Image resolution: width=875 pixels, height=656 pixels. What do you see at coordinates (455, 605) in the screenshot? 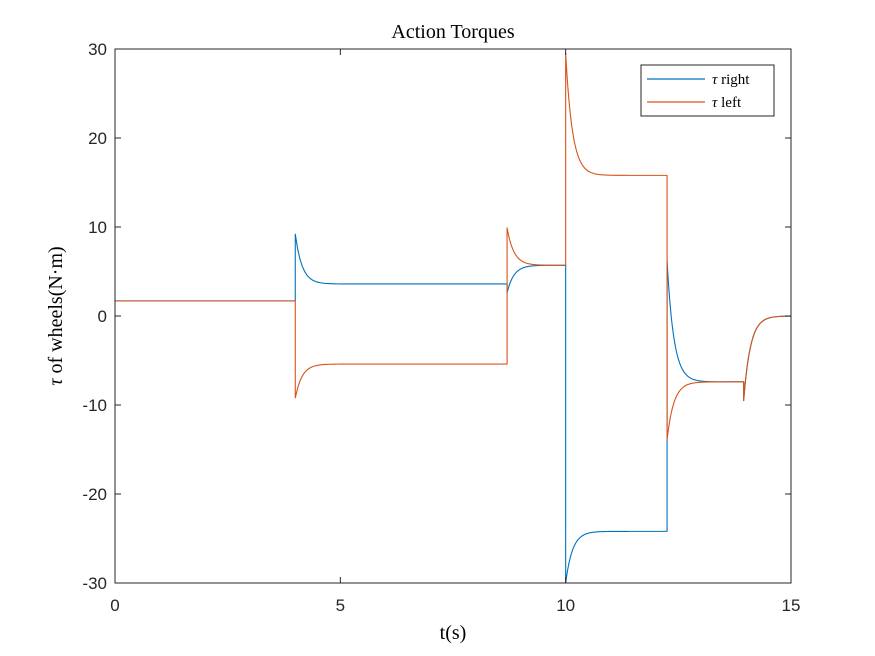
I see `x-tick-labels: 0 5 10 15` at bounding box center [455, 605].